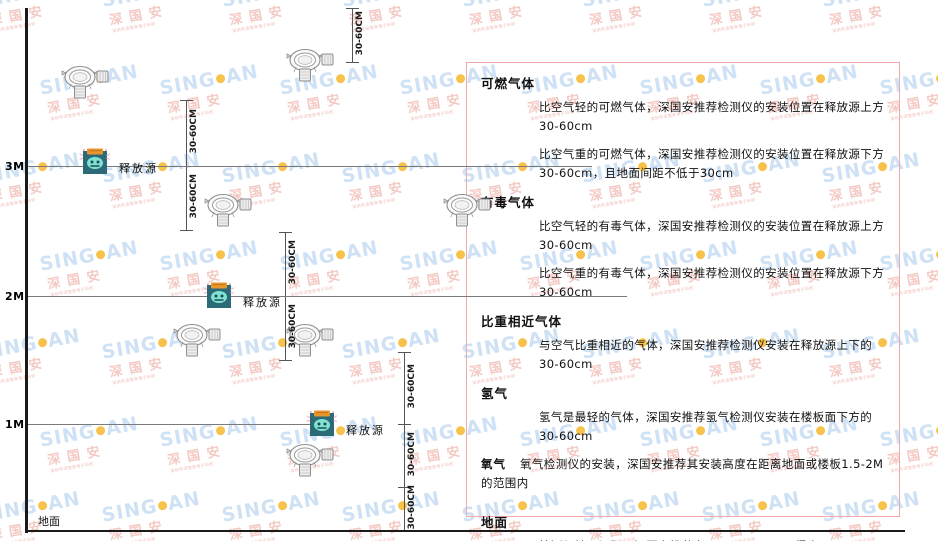 Image resolution: width=938 pixels, height=541 pixels. Describe the element at coordinates (495, 522) in the screenshot. I see `panel-heading-ground: 地面` at that location.